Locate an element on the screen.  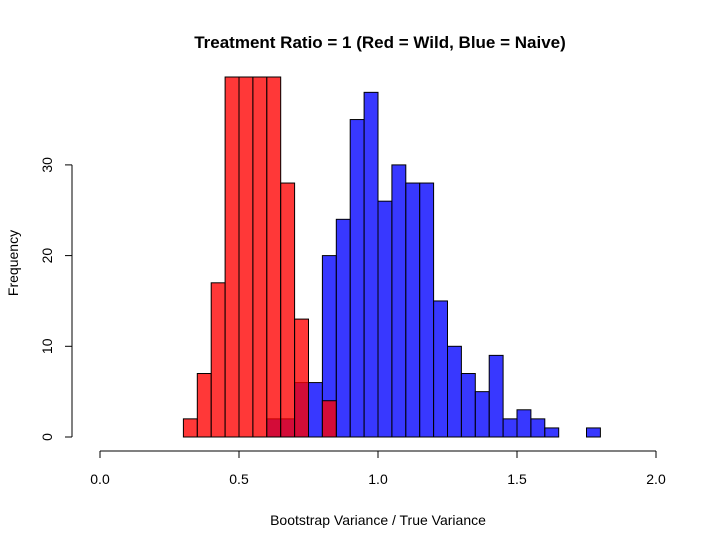
y-tick-label: 20 is located at coordinates (47, 256).